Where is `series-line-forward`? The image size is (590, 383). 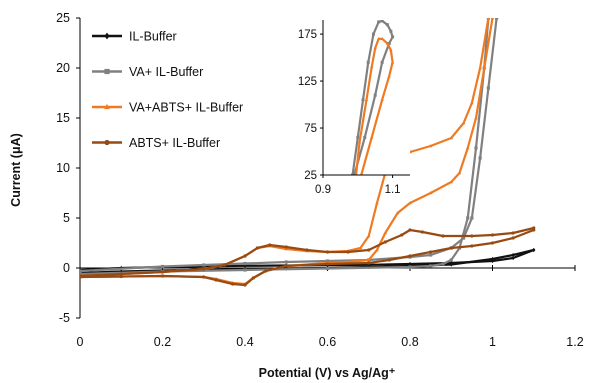 series-line-forward is located at coordinates (307, 252).